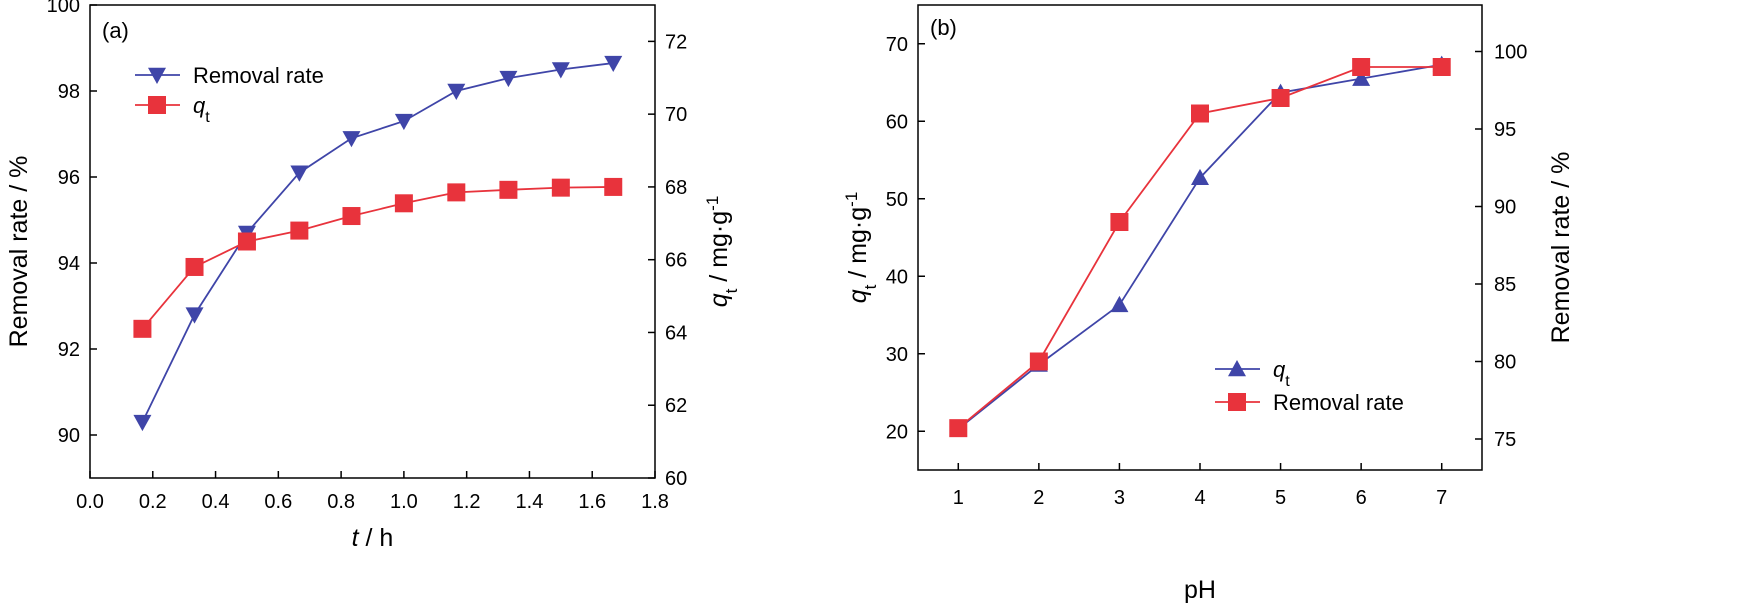 This screenshot has width=1746, height=612. I want to click on y-left-title-sub: t, so click(870, 286).